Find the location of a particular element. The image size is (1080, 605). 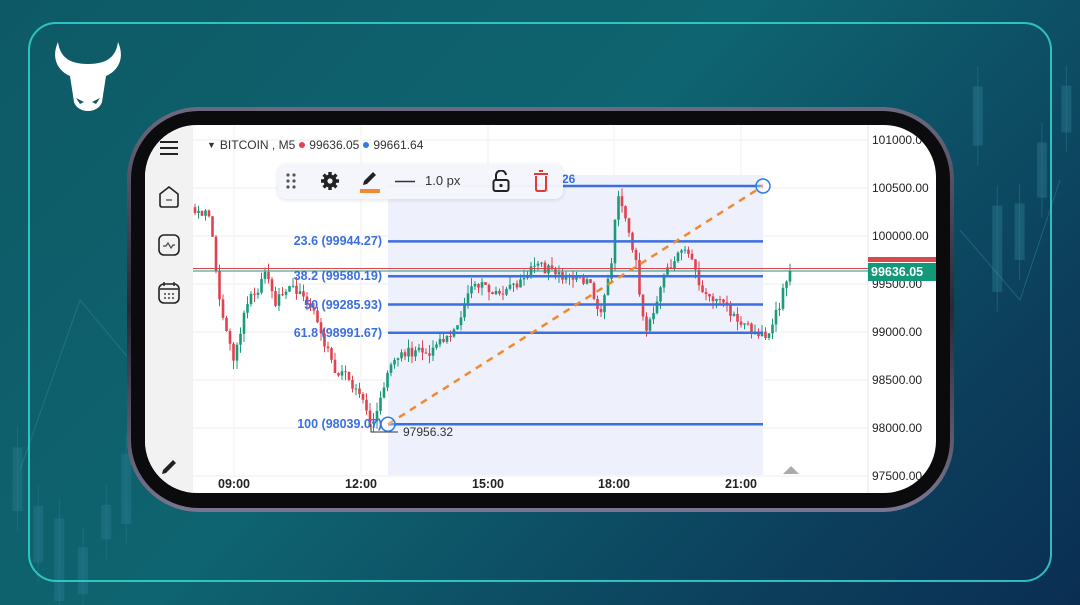

gear-icon is located at coordinates (330, 181).